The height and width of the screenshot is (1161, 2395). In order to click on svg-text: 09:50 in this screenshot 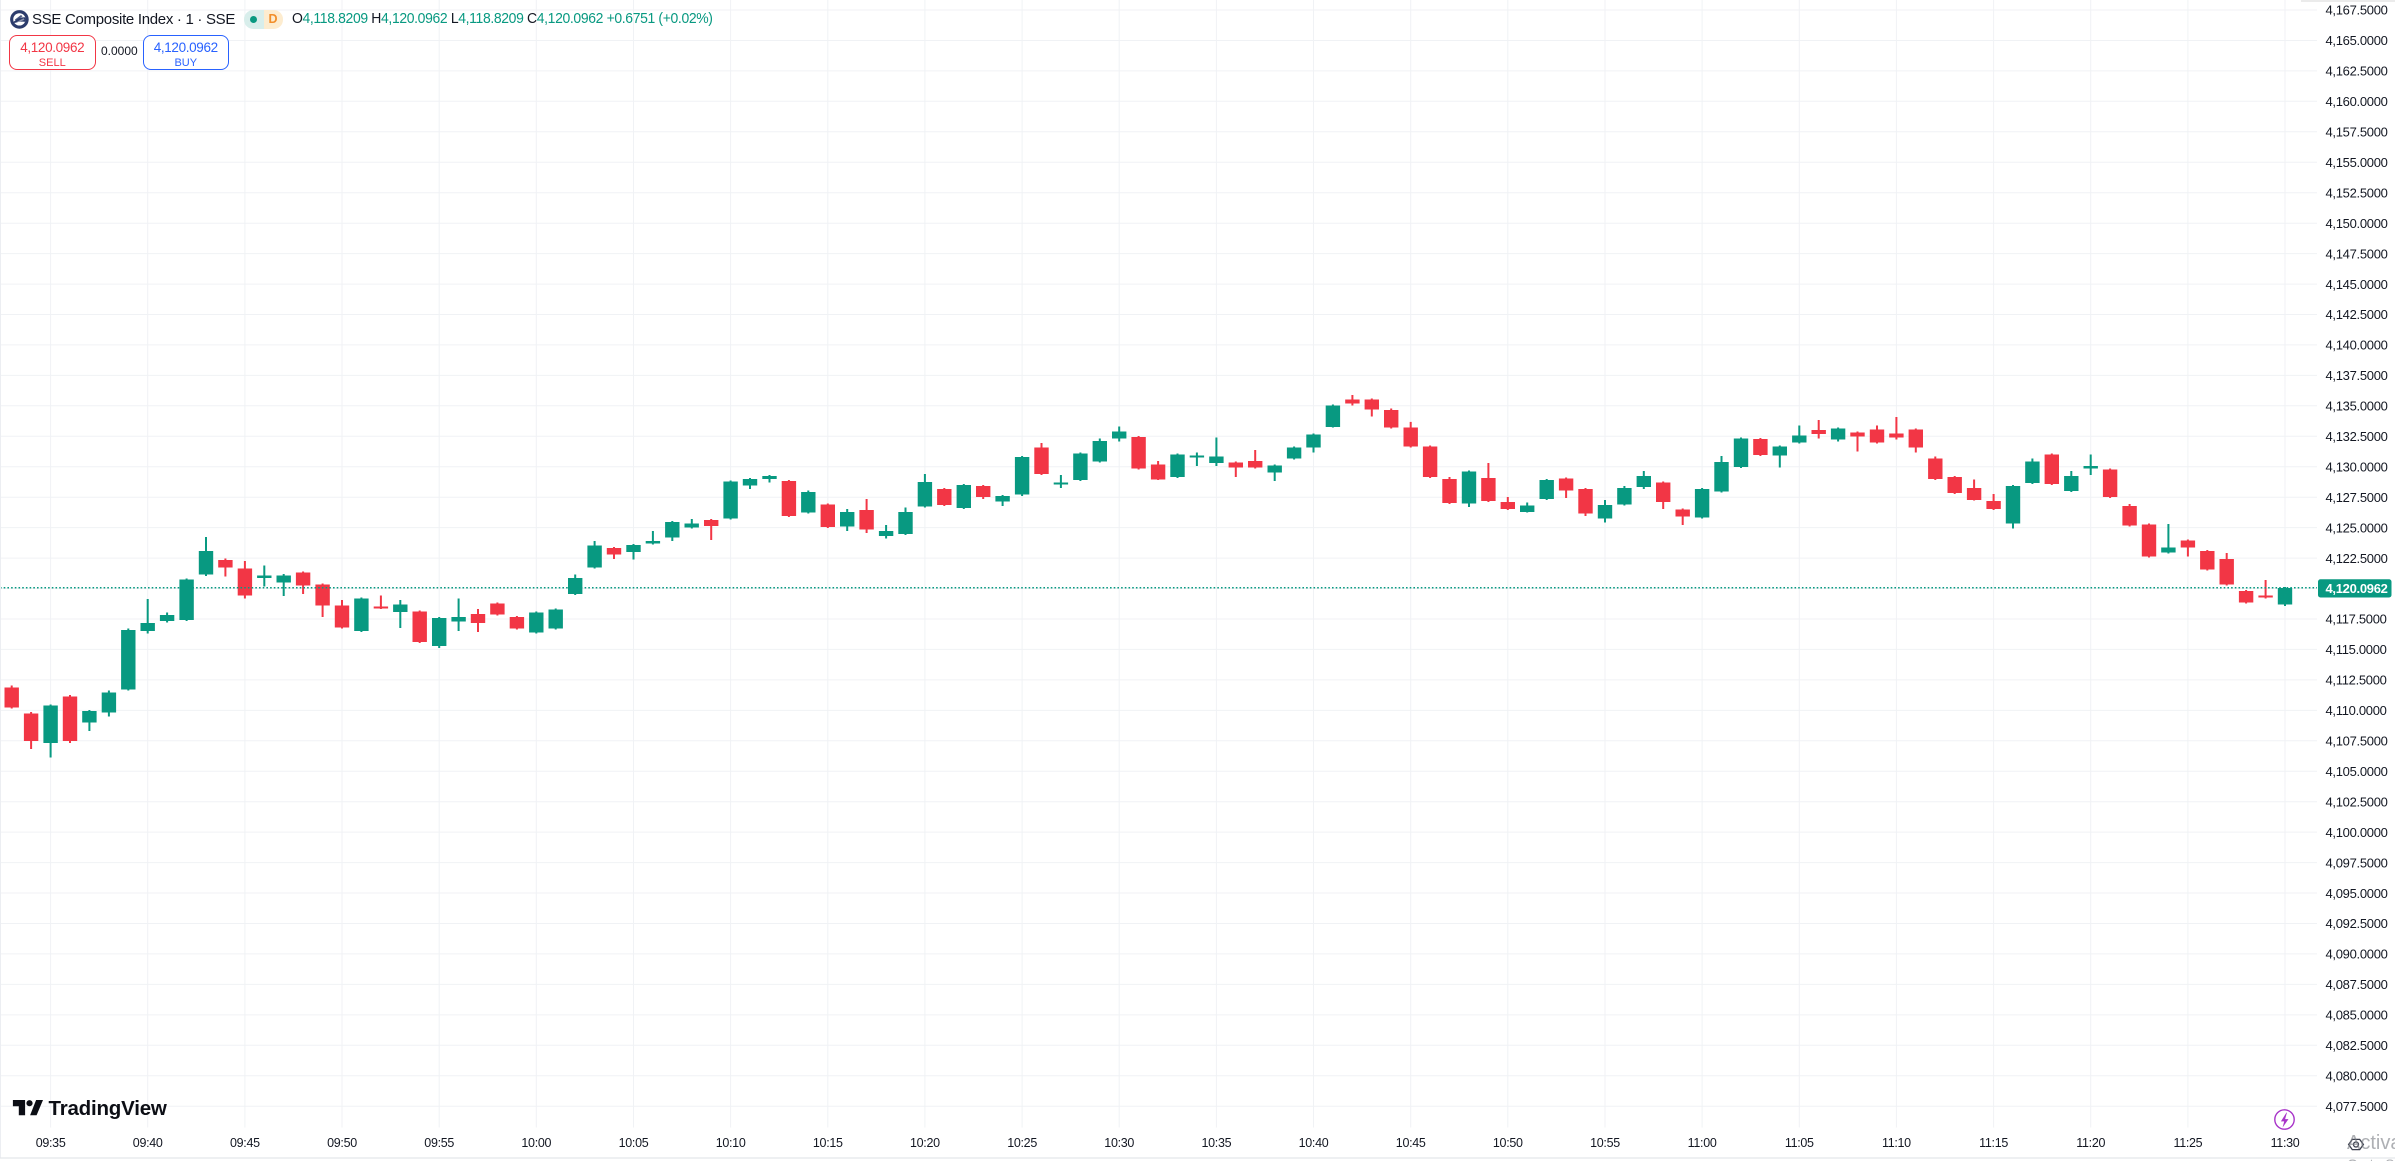, I will do `click(342, 1143)`.